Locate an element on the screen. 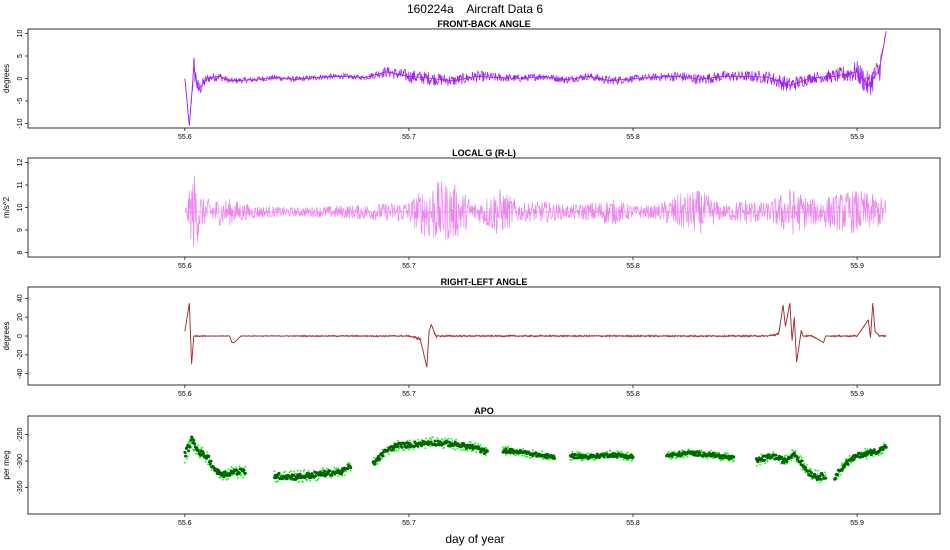  panel-title: APO is located at coordinates (484, 411).